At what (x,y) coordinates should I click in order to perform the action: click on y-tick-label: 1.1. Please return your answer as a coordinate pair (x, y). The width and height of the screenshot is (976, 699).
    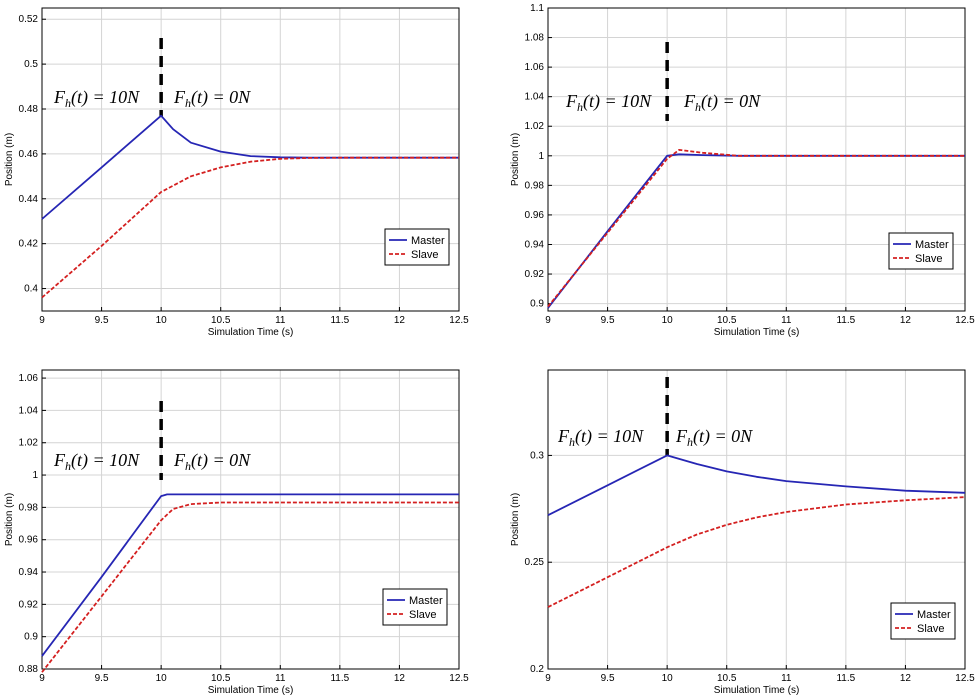
    Looking at the image, I should click on (537, 8).